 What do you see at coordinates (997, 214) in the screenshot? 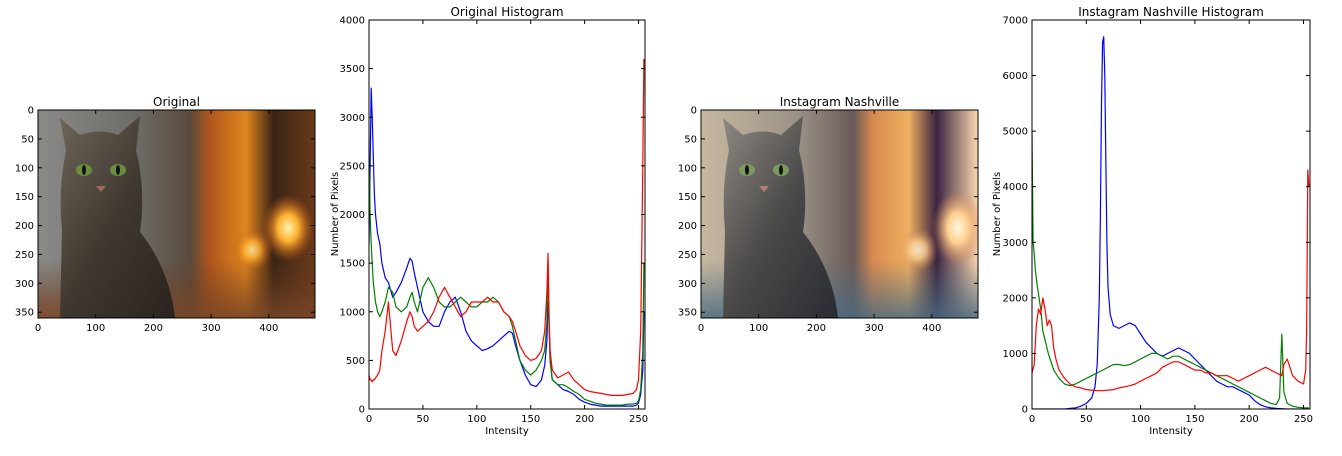
I see `nashville-histogram-ylabel: Number of Pixels` at bounding box center [997, 214].